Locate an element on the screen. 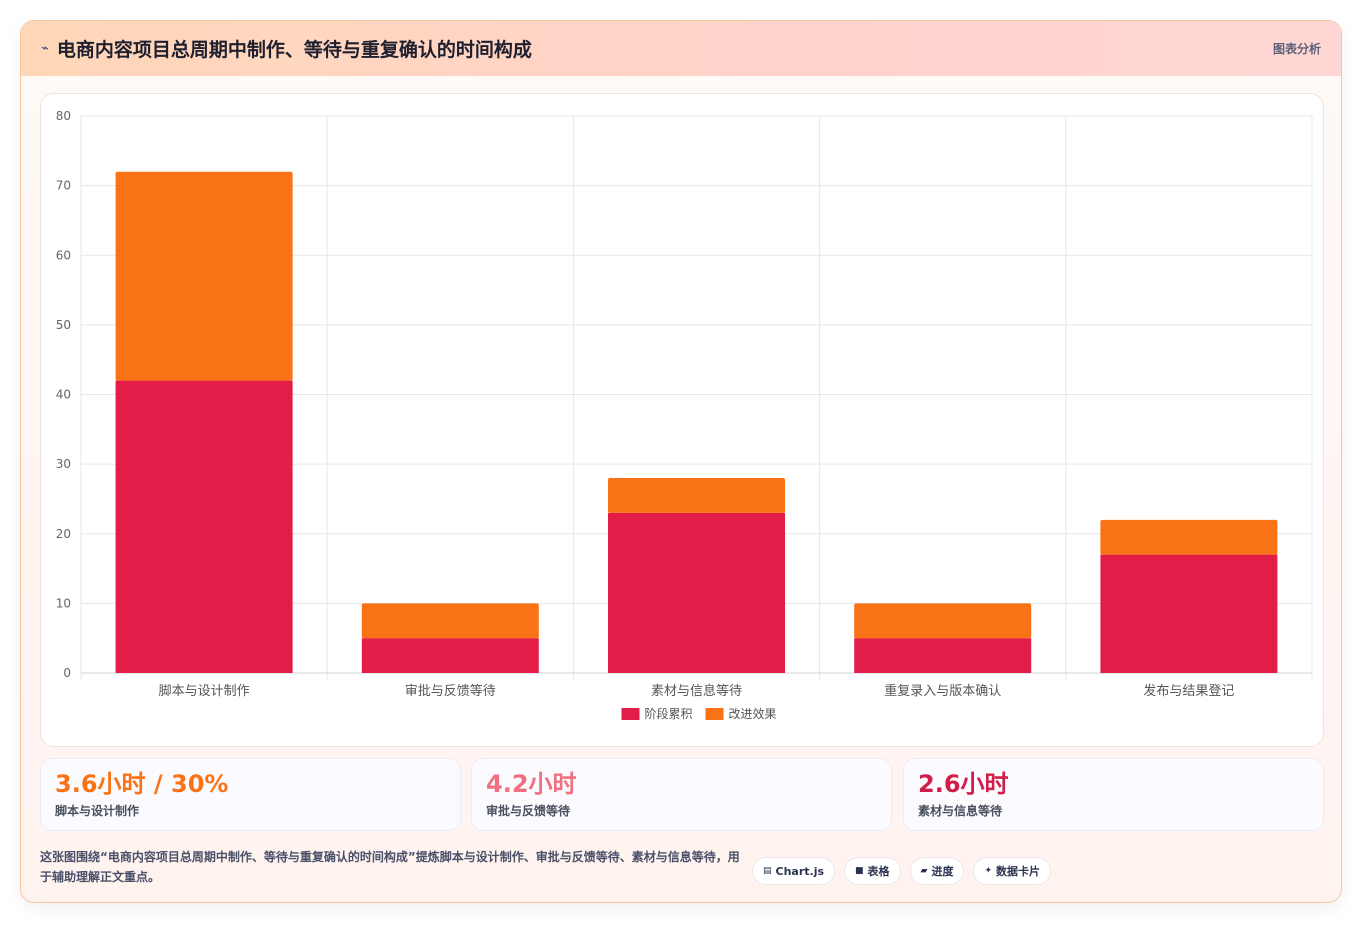 The height and width of the screenshot is (925, 1363). header-tag: 图表分析 is located at coordinates (1296, 49).